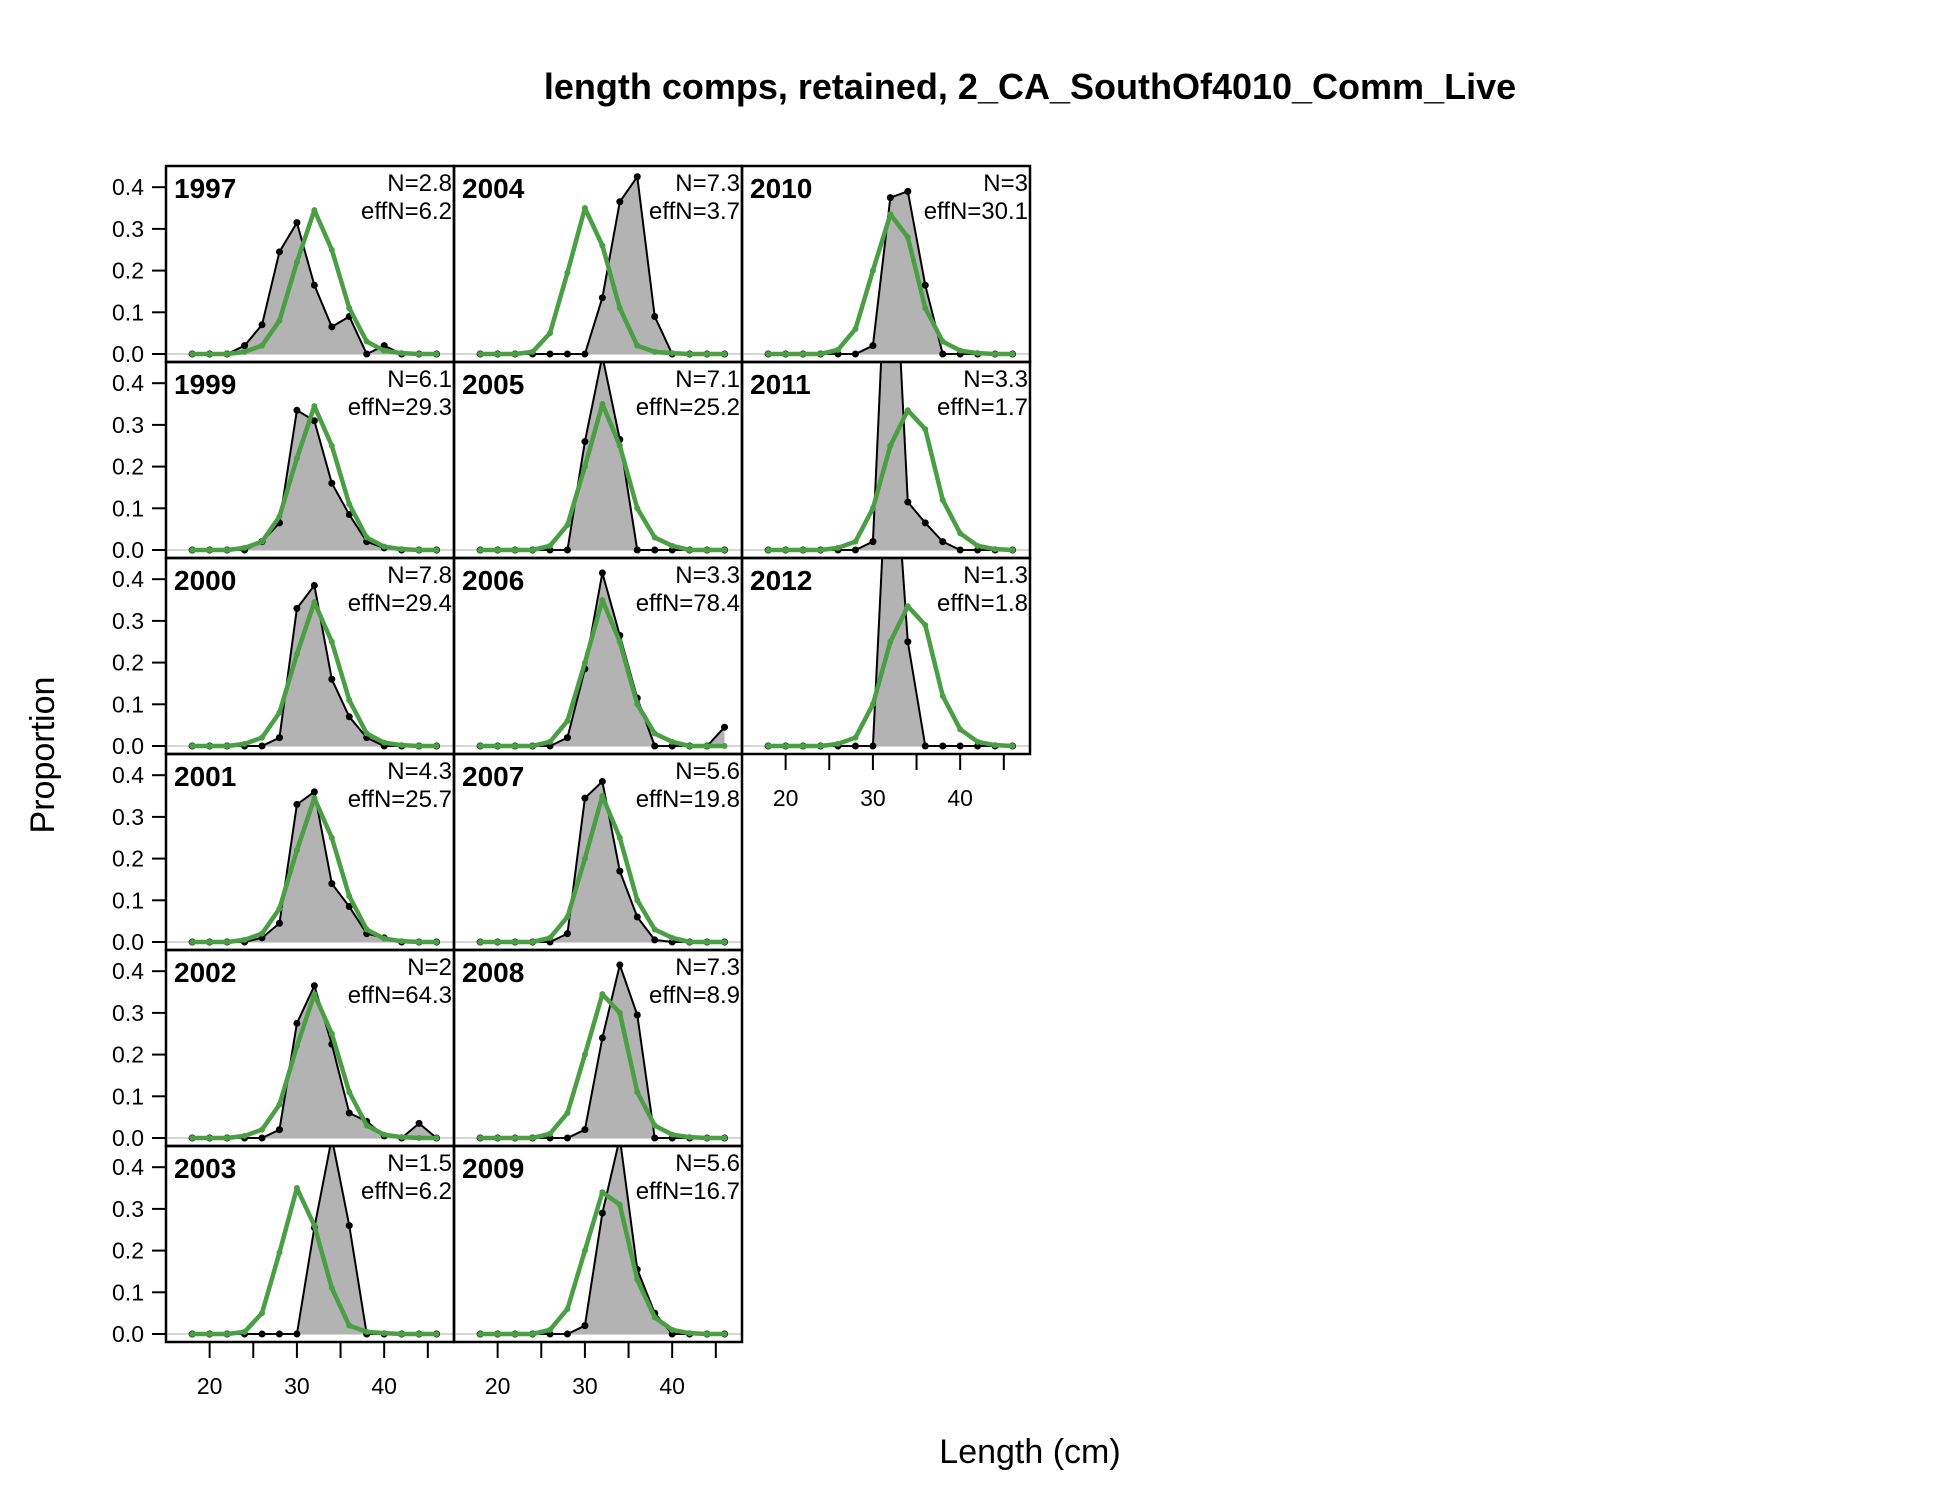 The image size is (1950, 1500). What do you see at coordinates (707, 771) in the screenshot?
I see `panel-n-label: N=5.6` at bounding box center [707, 771].